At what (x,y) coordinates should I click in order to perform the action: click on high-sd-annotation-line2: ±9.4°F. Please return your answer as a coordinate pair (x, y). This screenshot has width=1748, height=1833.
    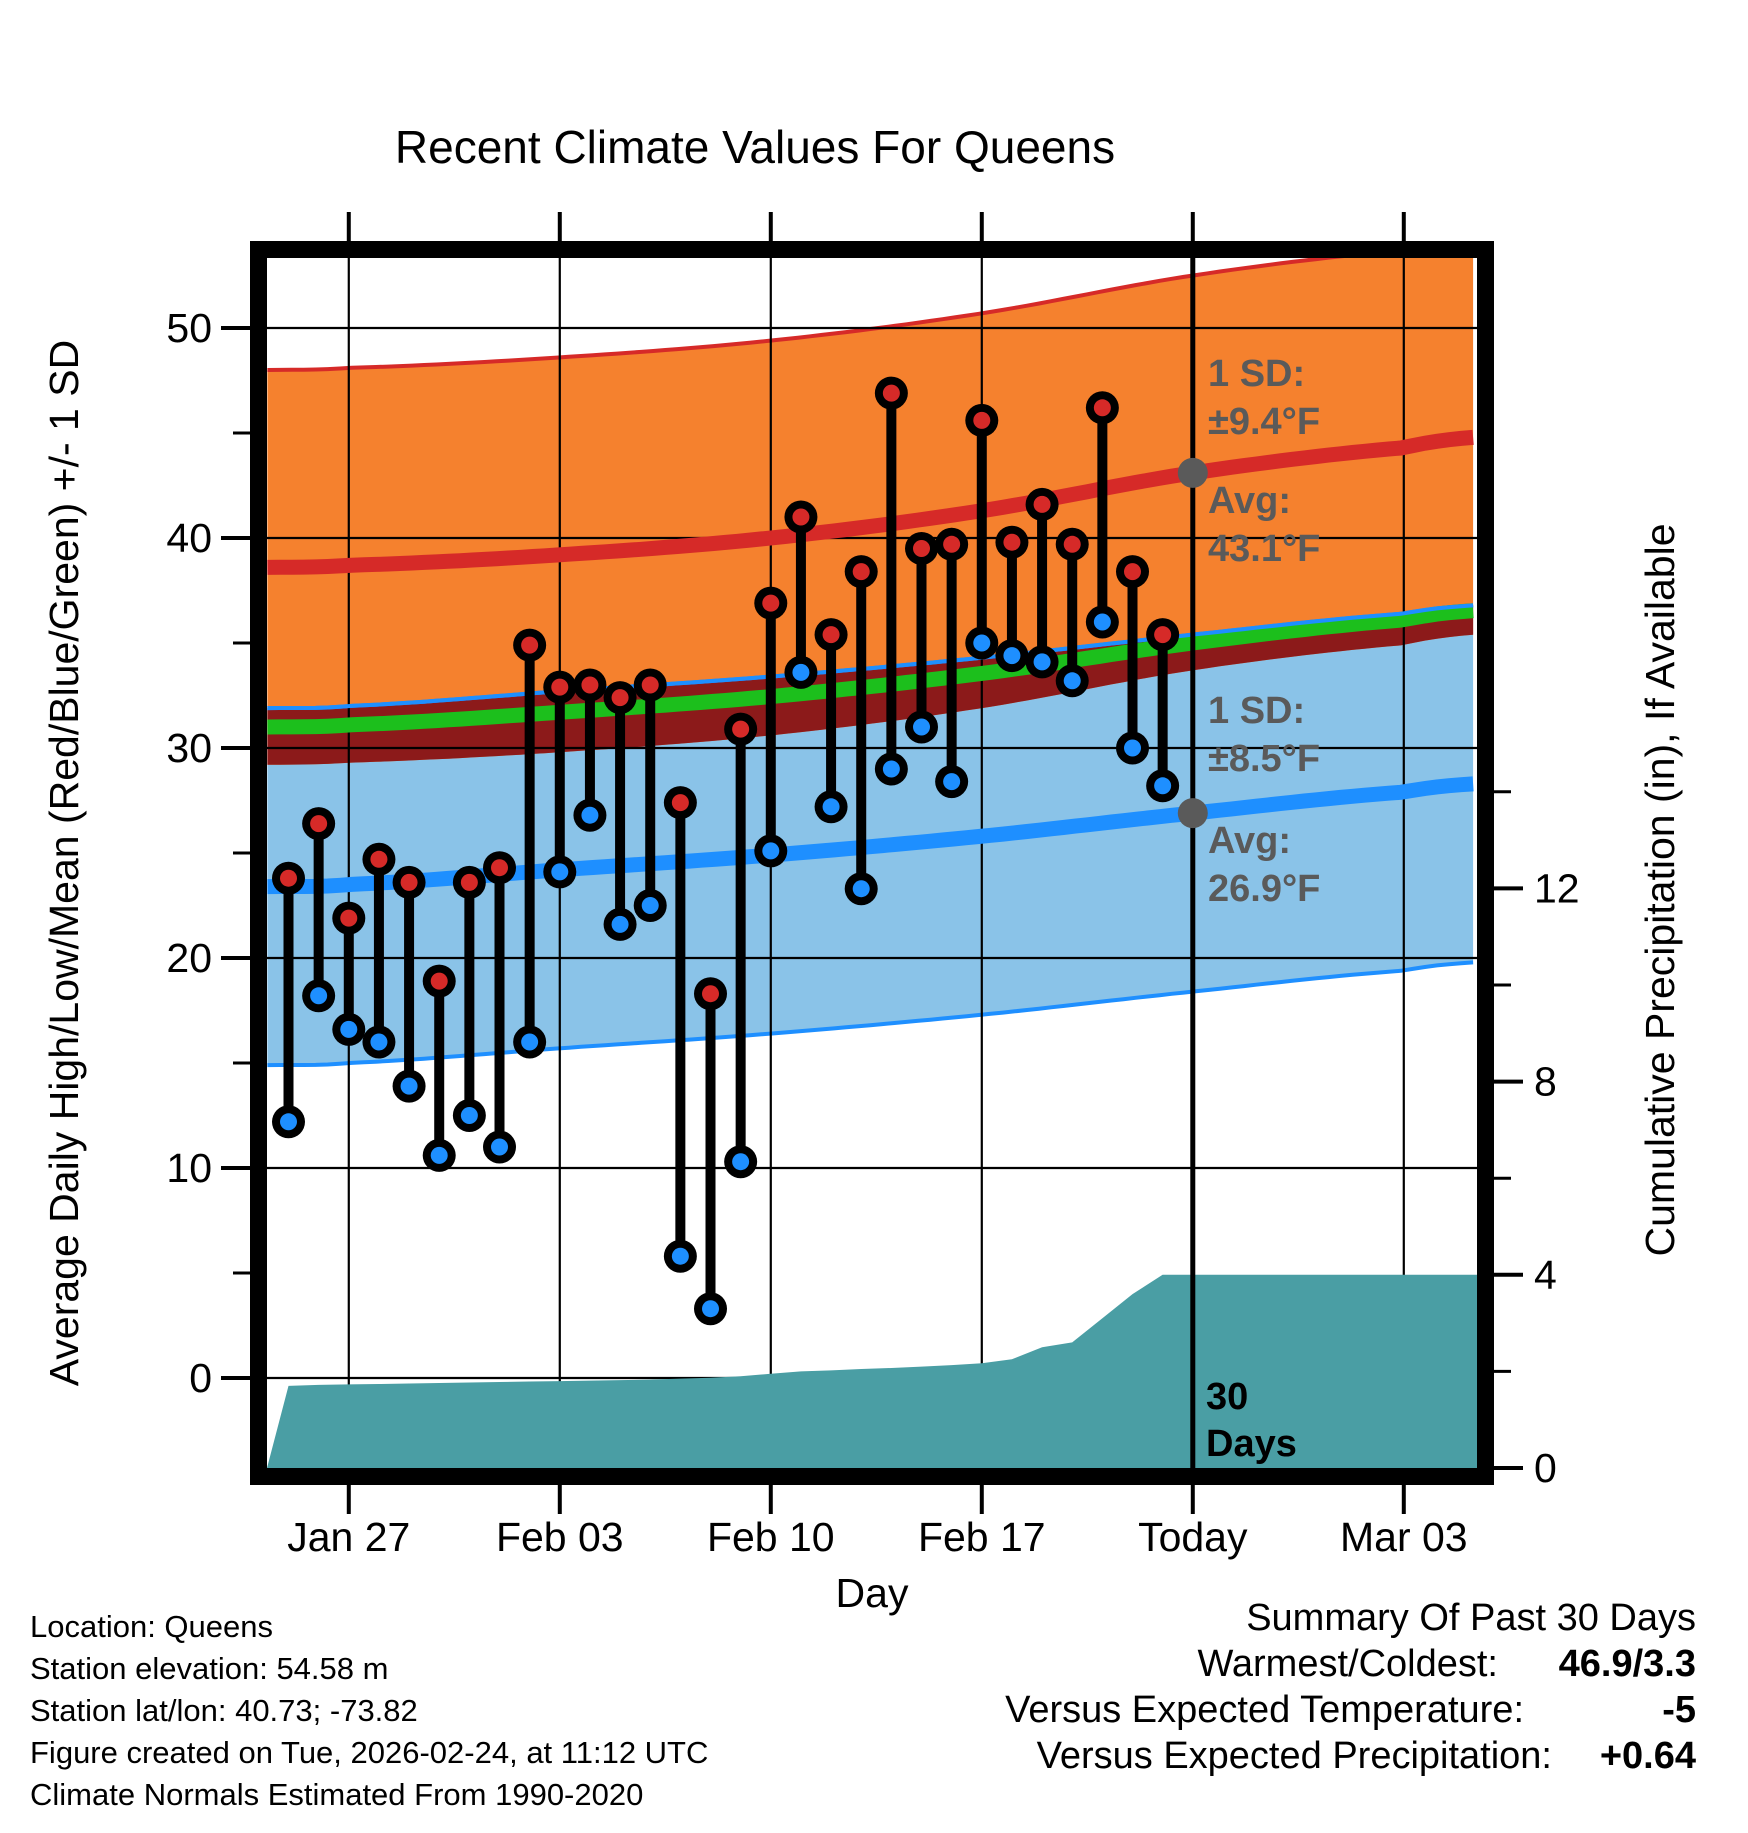
    Looking at the image, I should click on (1264, 422).